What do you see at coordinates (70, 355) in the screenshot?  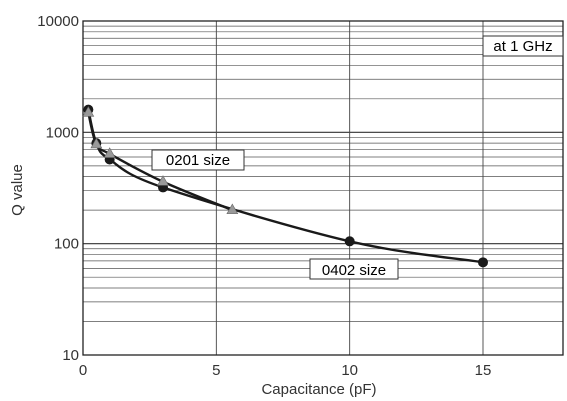 I see `y-tick-label: 10` at bounding box center [70, 355].